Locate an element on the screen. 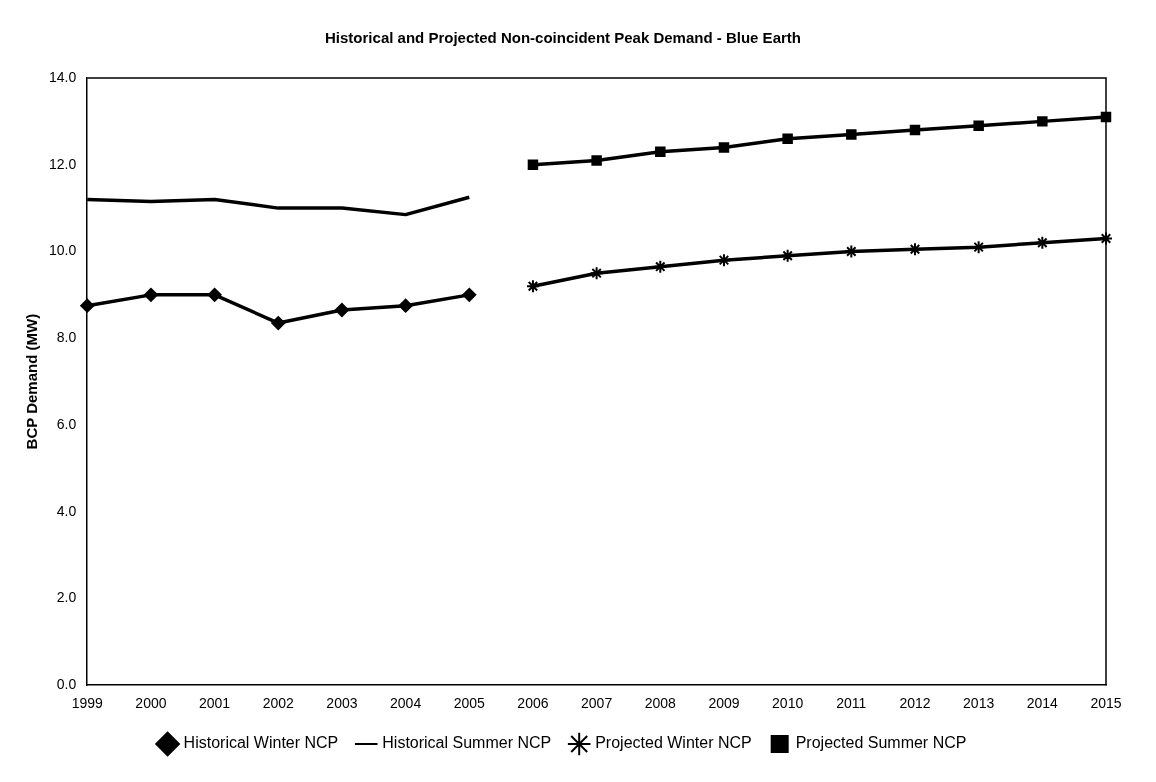  x-tick-label: 2002 is located at coordinates (278, 703).